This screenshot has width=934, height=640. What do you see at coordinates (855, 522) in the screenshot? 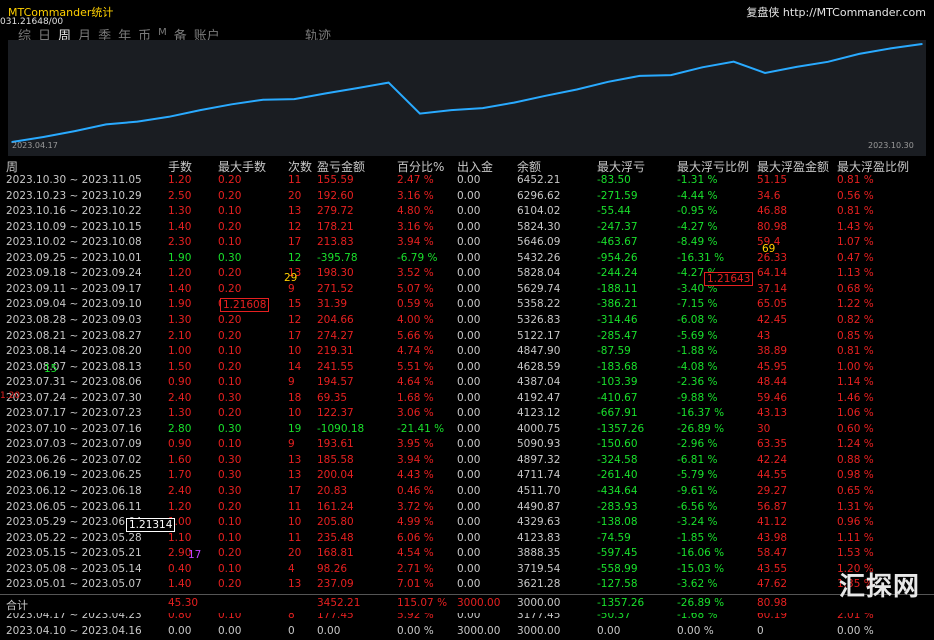
I see `cell-max-fp-pct: 0.96 %` at bounding box center [855, 522].